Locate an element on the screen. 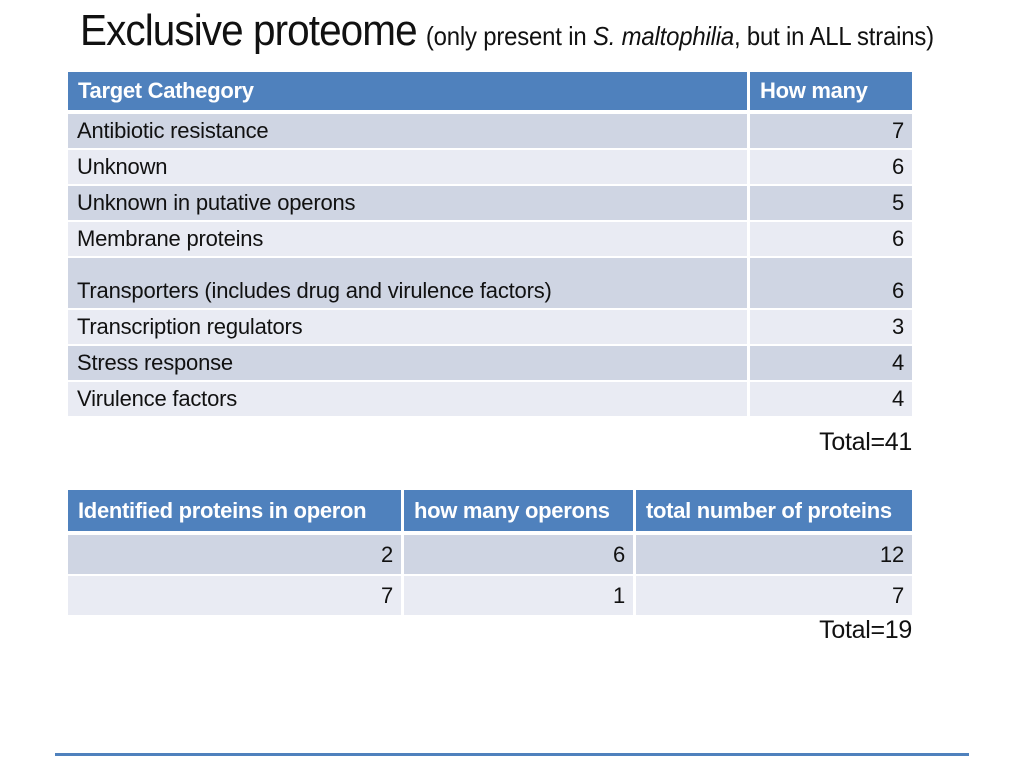 Image resolution: width=1024 pixels, height=768 pixels. species-name-italic: S. maltophilia is located at coordinates (663, 36).